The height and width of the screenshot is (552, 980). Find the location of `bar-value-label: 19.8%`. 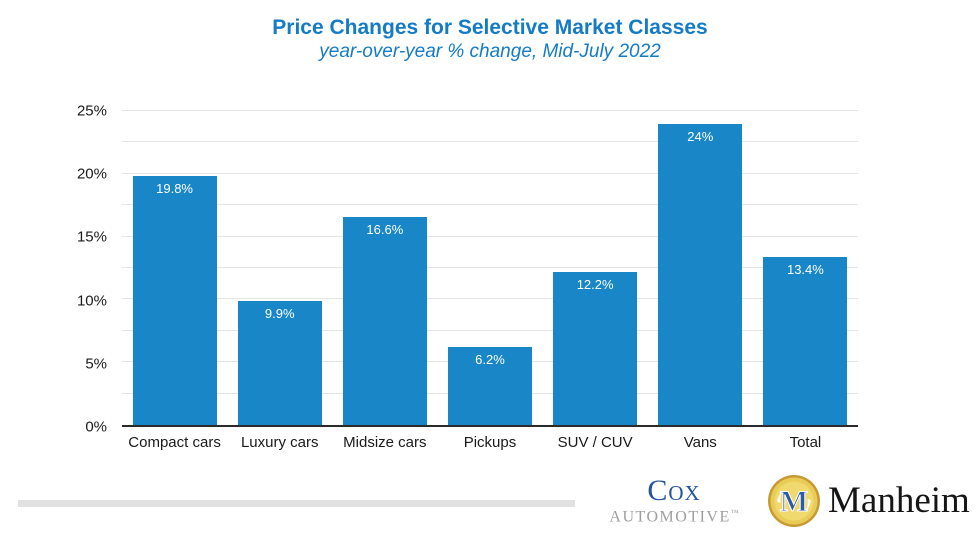

bar-value-label: 19.8% is located at coordinates (174, 189).